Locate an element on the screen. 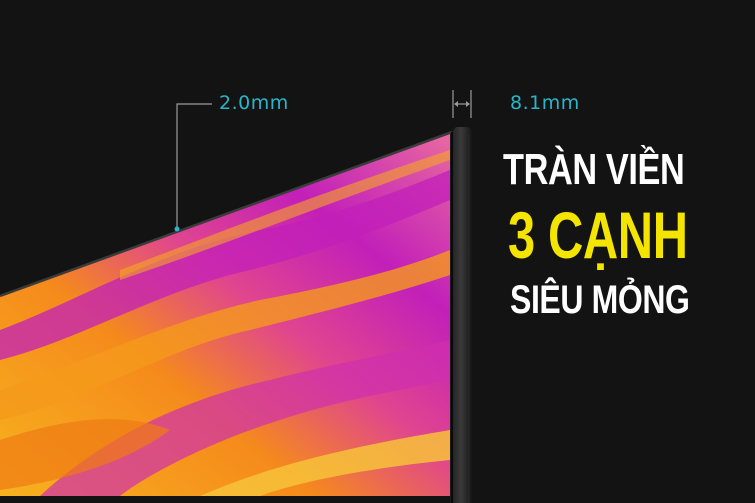 This screenshot has width=755, height=503. headline-line-1: Tràn viền is located at coordinates (594, 169).